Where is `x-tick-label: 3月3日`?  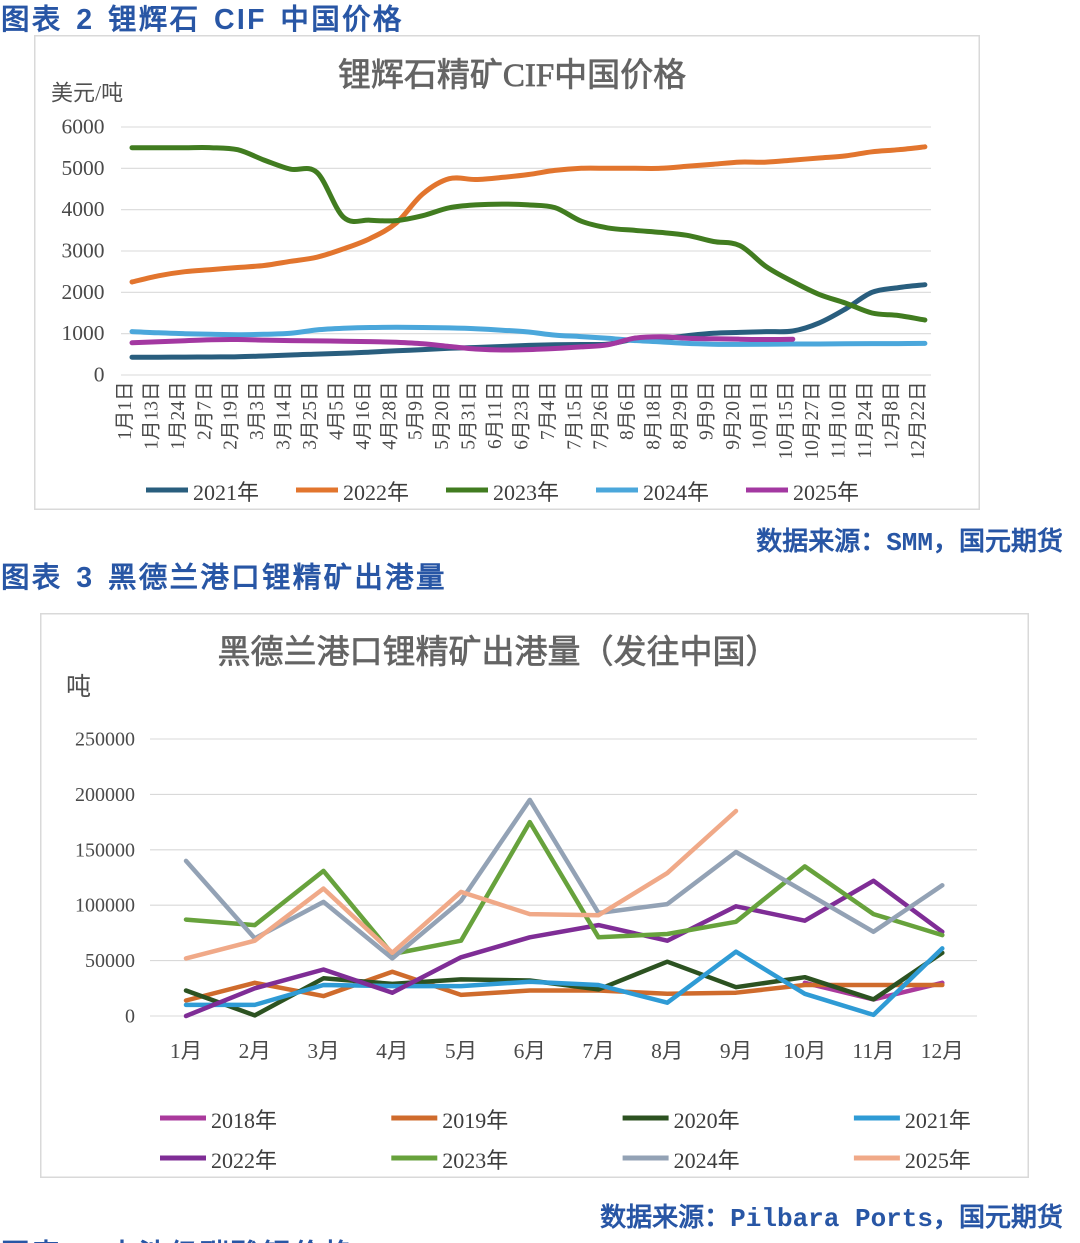 x-tick-label: 3月3日 is located at coordinates (257, 411).